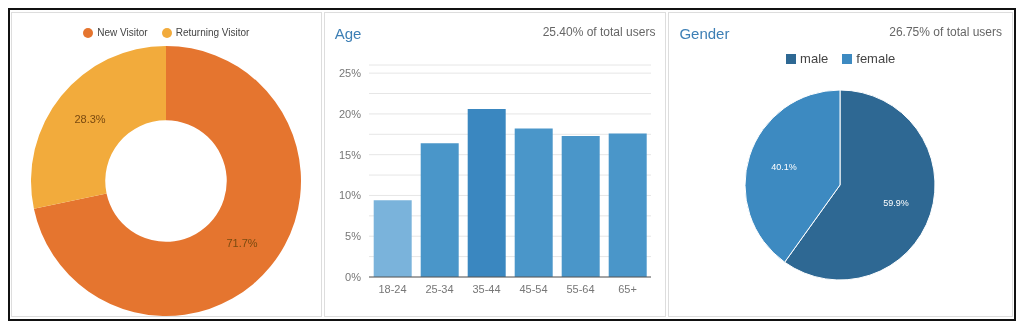  What do you see at coordinates (90, 119) in the screenshot?
I see `data-label: 28.3%` at bounding box center [90, 119].